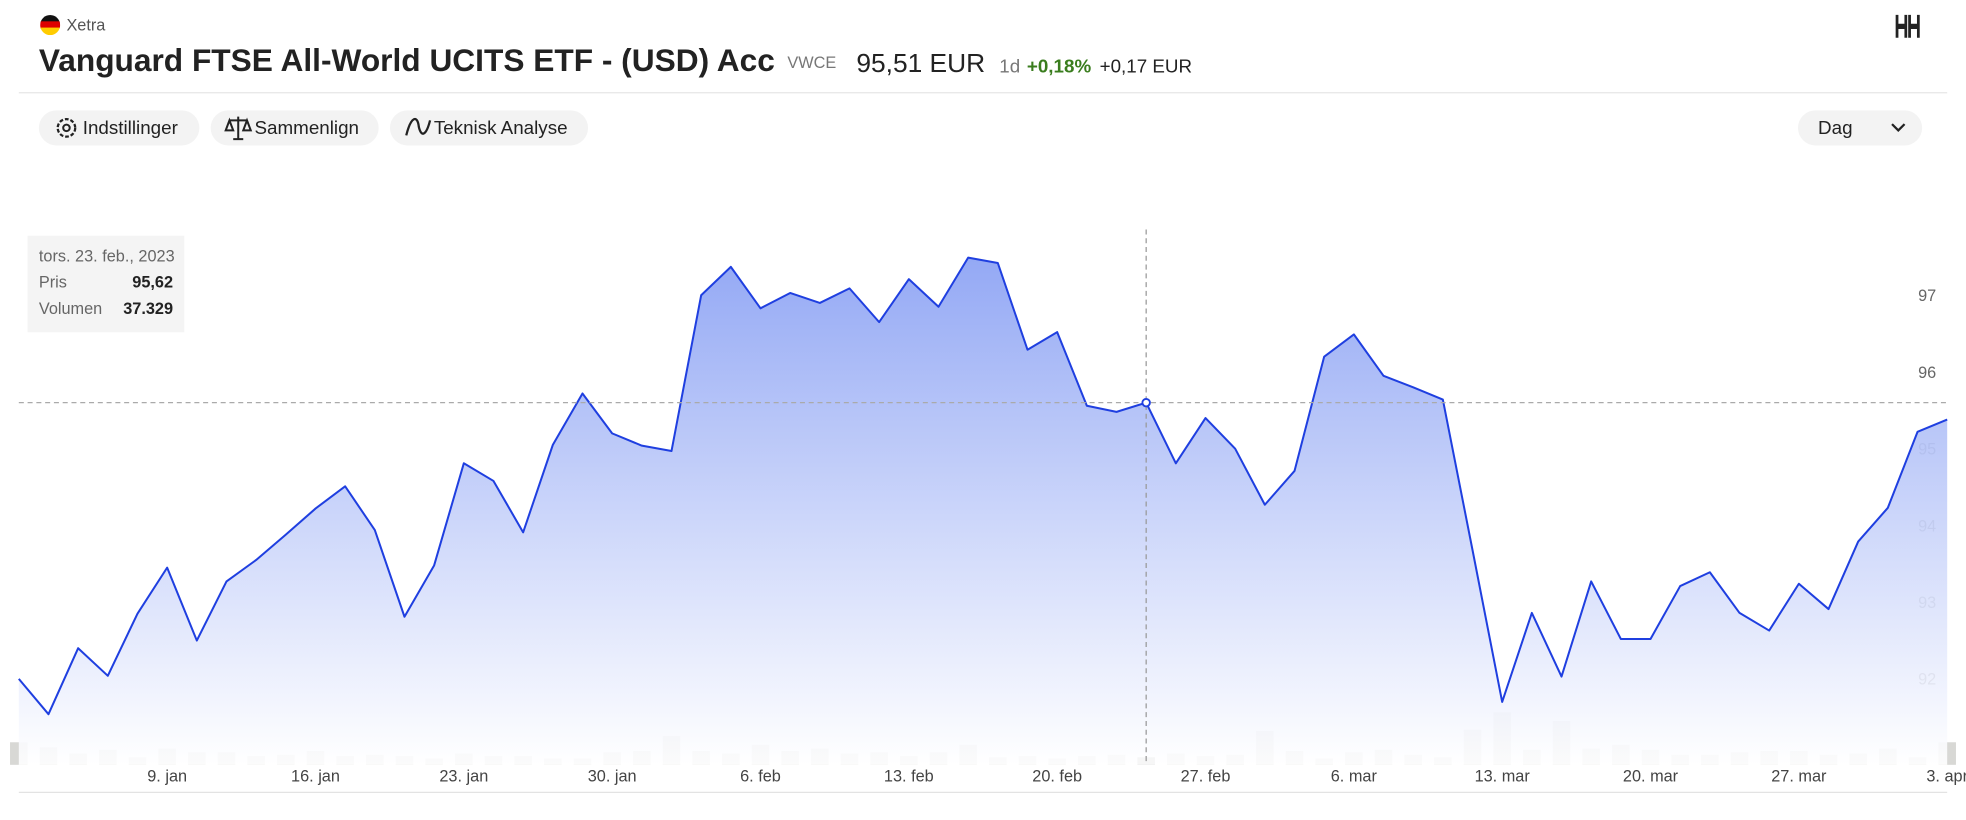 The height and width of the screenshot is (820, 1966). What do you see at coordinates (1354, 777) in the screenshot?
I see `x-tick-label: 6. mar` at bounding box center [1354, 777].